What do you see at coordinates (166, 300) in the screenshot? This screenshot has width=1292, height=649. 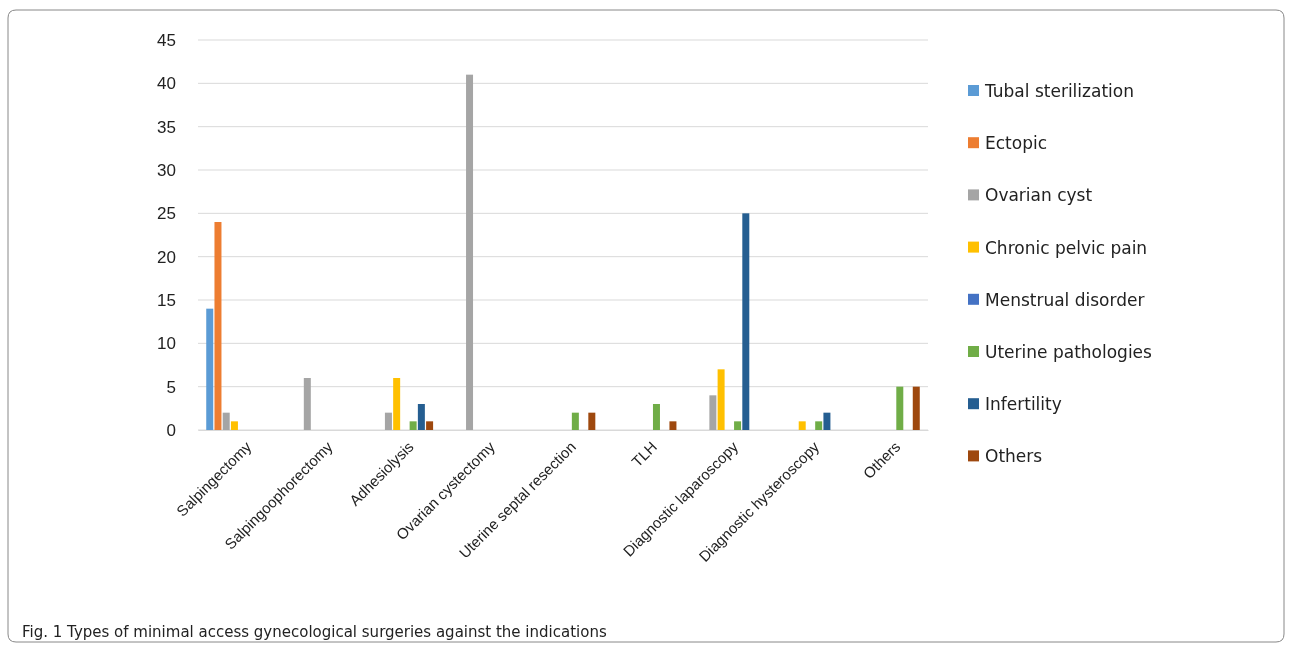 I see `y-tick-label: 15` at bounding box center [166, 300].